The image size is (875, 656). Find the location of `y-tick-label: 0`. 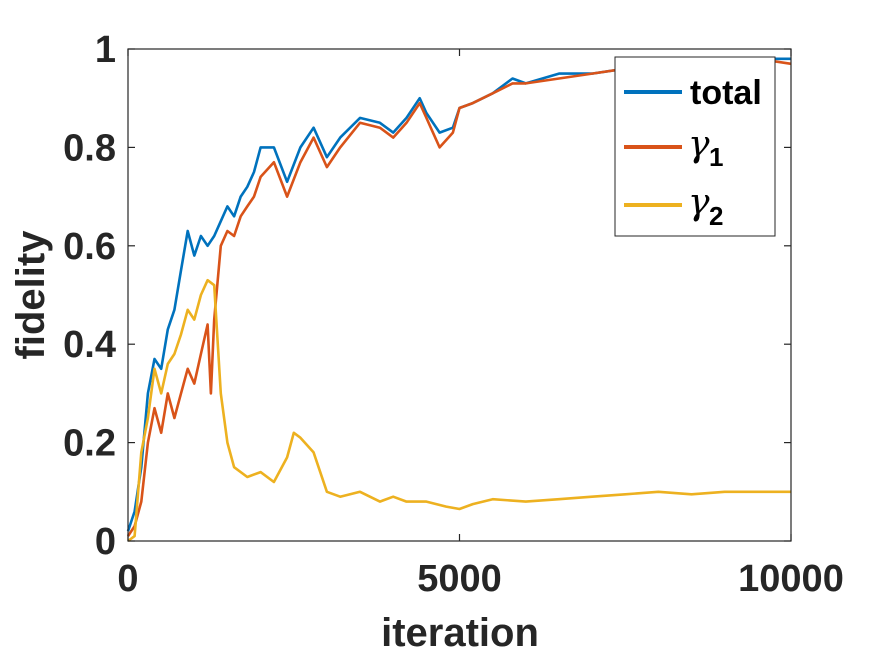

y-tick-label: 0 is located at coordinates (105, 542).